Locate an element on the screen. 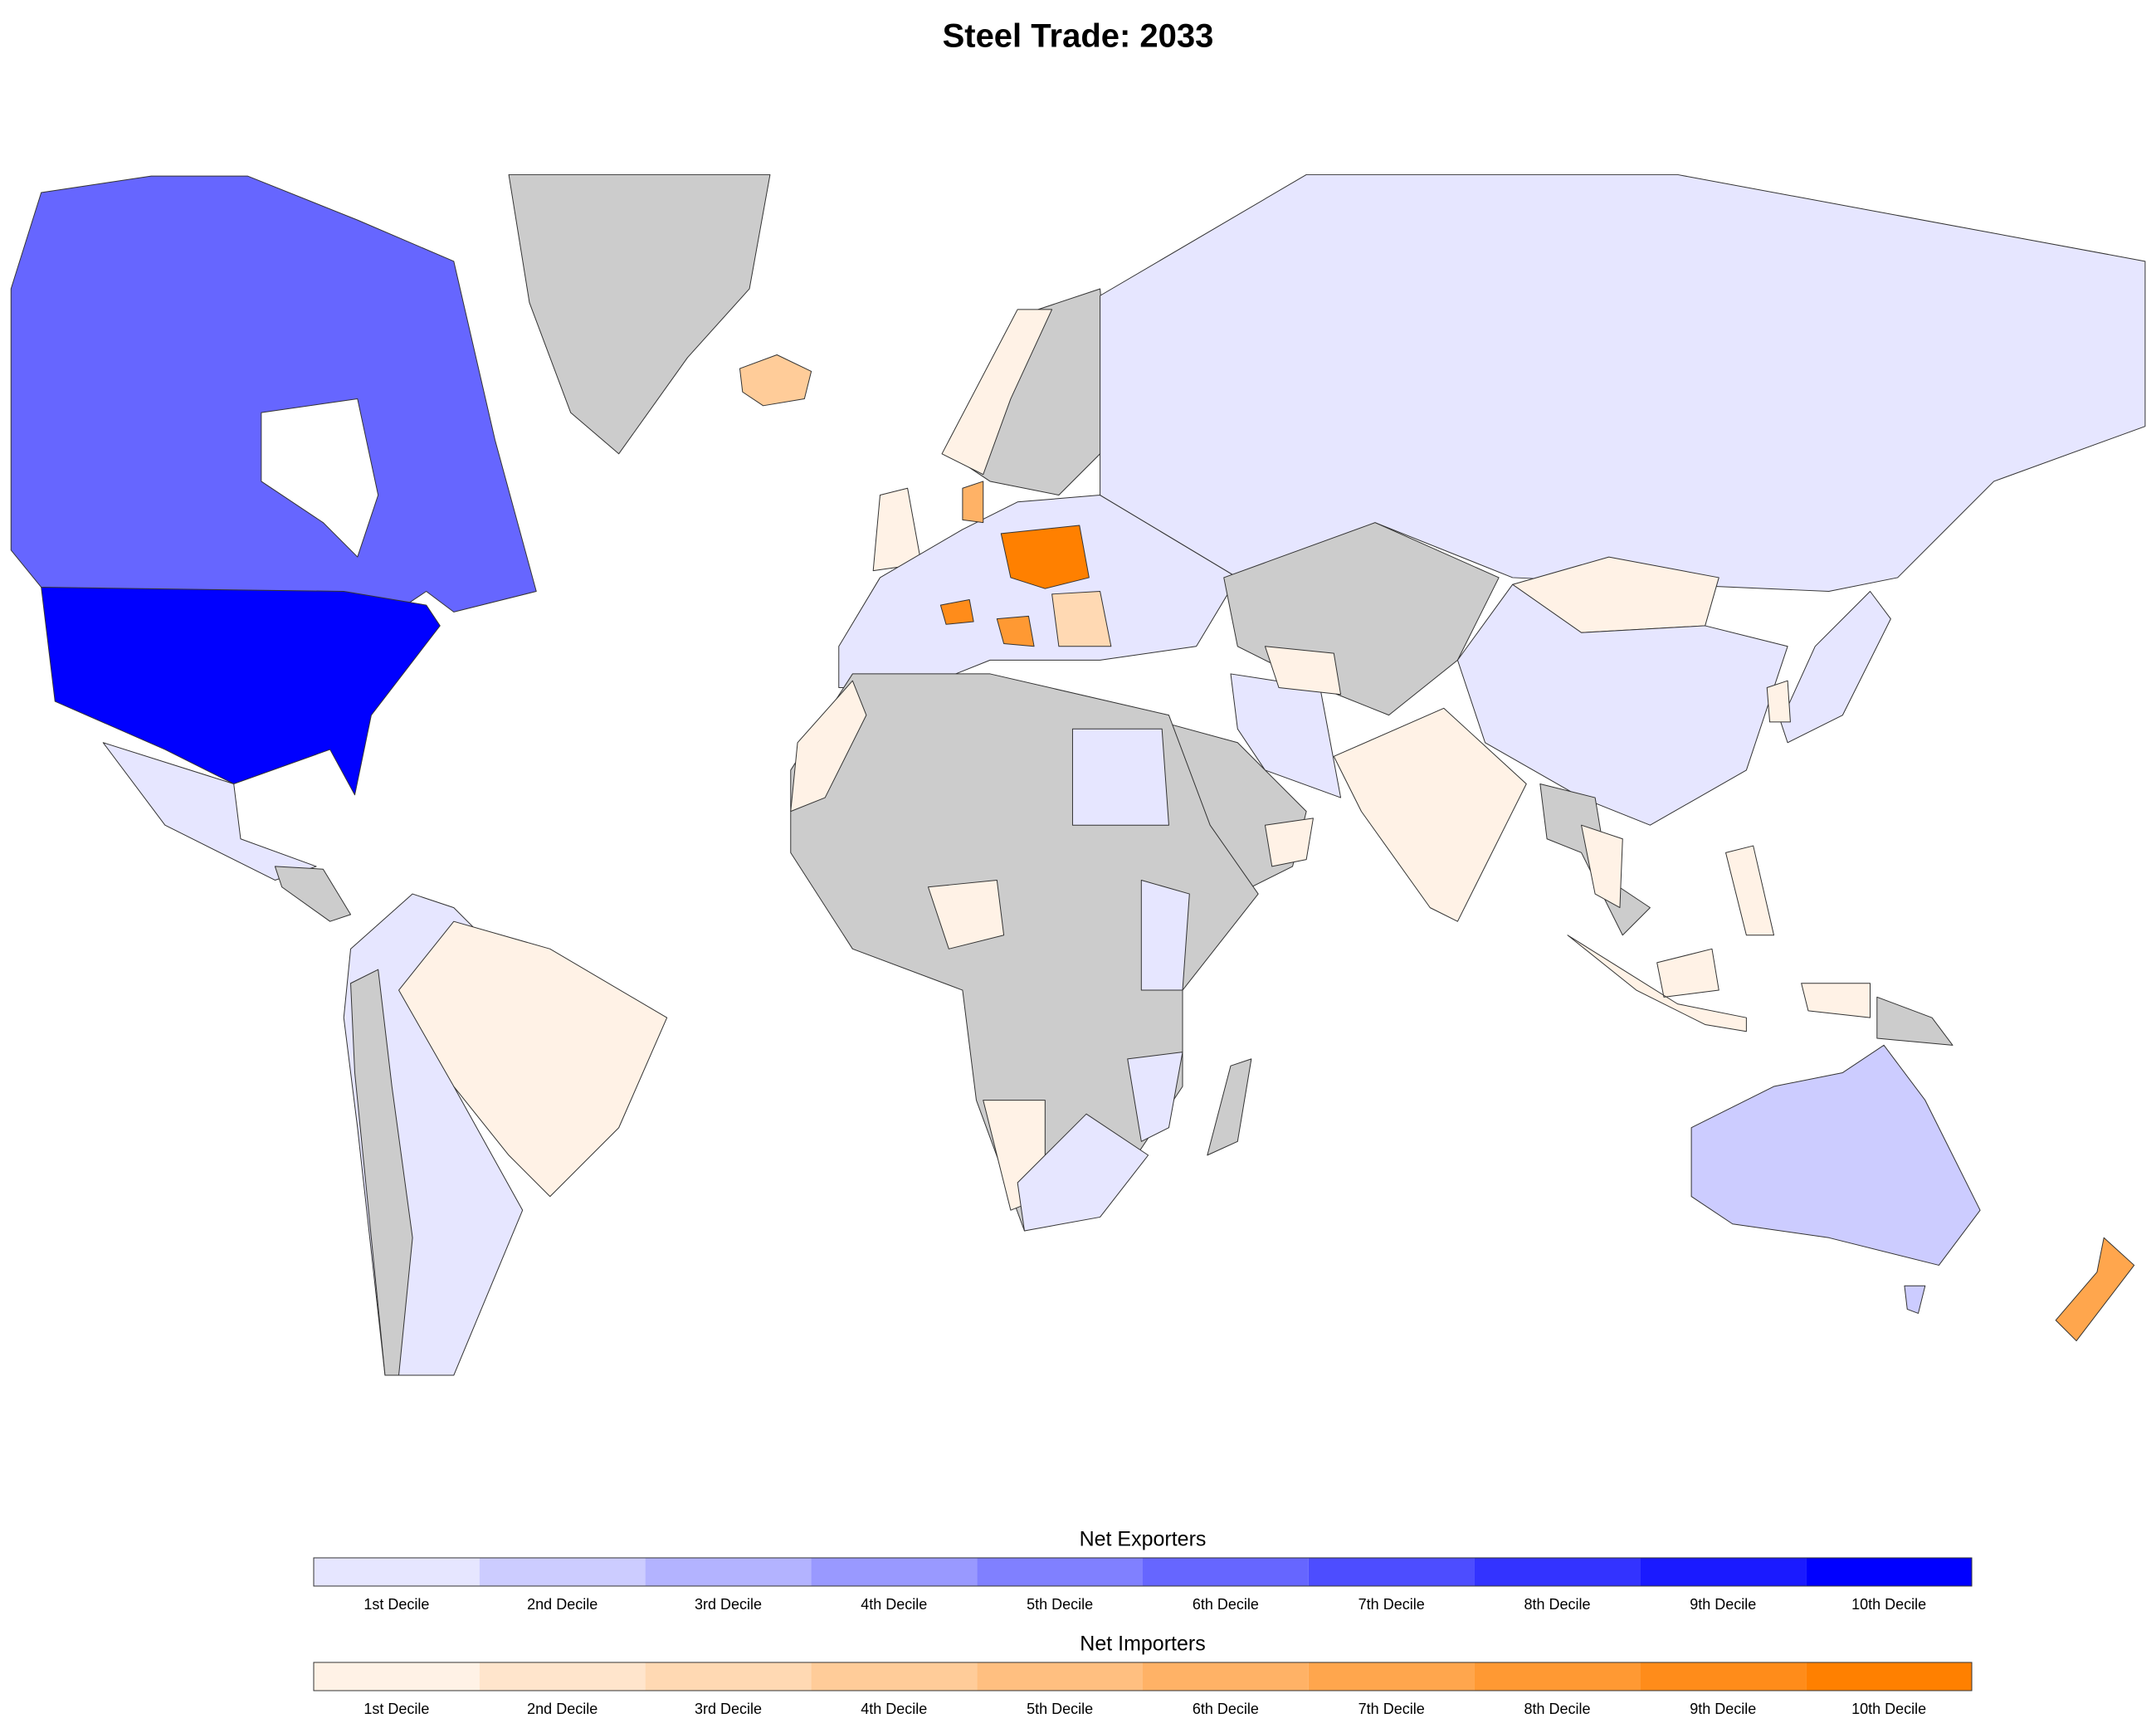 The image size is (2156, 1723). romania is located at coordinates (1081, 619).